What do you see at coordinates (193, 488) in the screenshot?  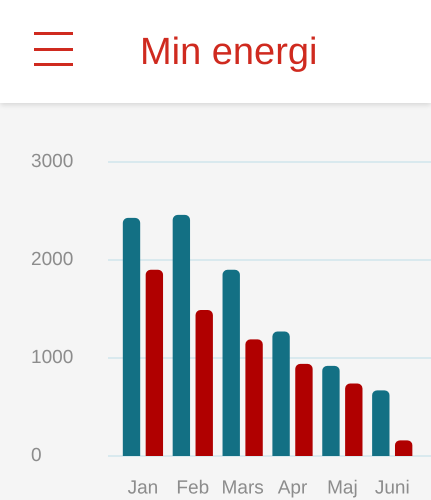 I see `x-tick-label: Feb` at bounding box center [193, 488].